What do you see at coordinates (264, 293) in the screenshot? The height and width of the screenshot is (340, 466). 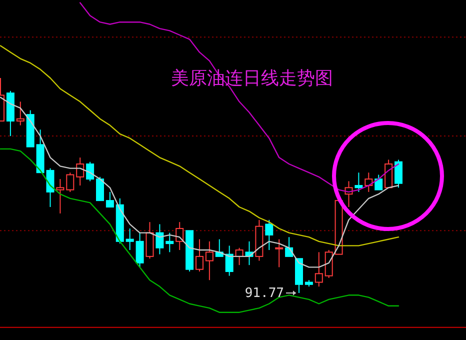 I see `annotation: 91.77` at bounding box center [264, 293].